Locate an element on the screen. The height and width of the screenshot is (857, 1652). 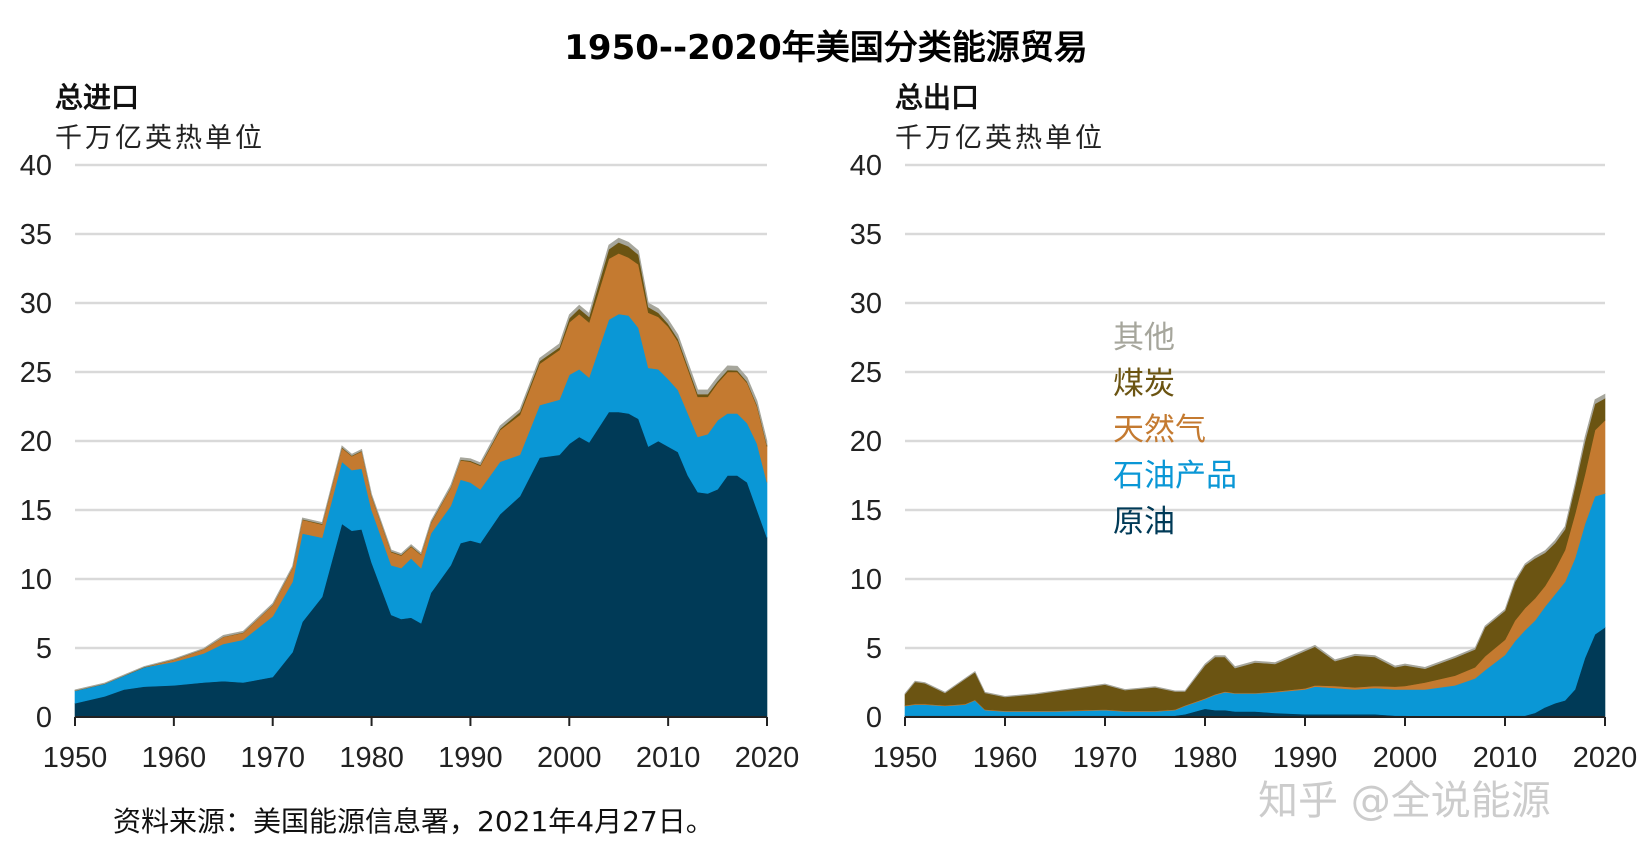
watermark: 知乎 @全说能源 is located at coordinates (1404, 801).